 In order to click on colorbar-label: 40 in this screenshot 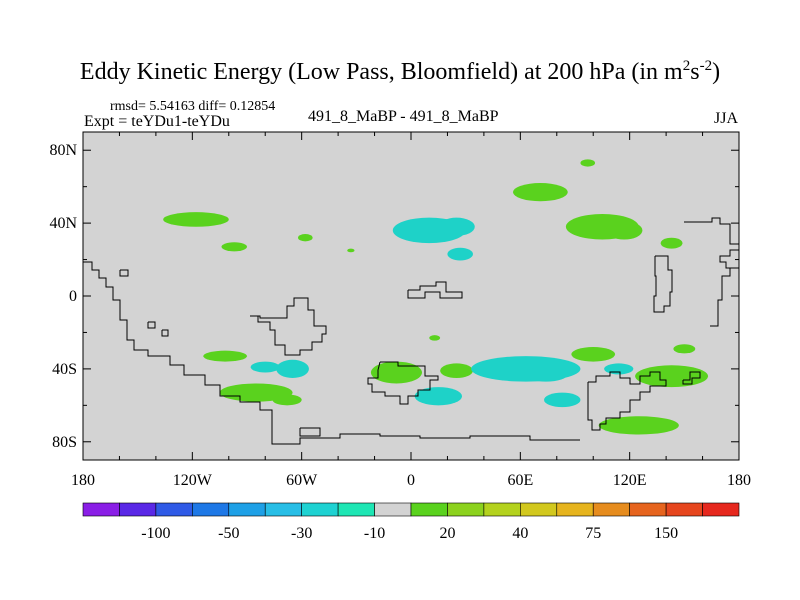, I will do `click(520, 533)`.